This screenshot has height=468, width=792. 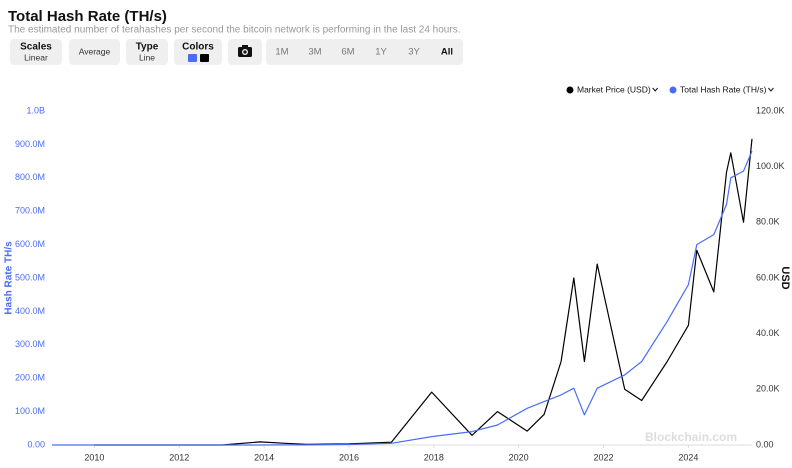 I want to click on camera-icon, so click(x=245, y=51).